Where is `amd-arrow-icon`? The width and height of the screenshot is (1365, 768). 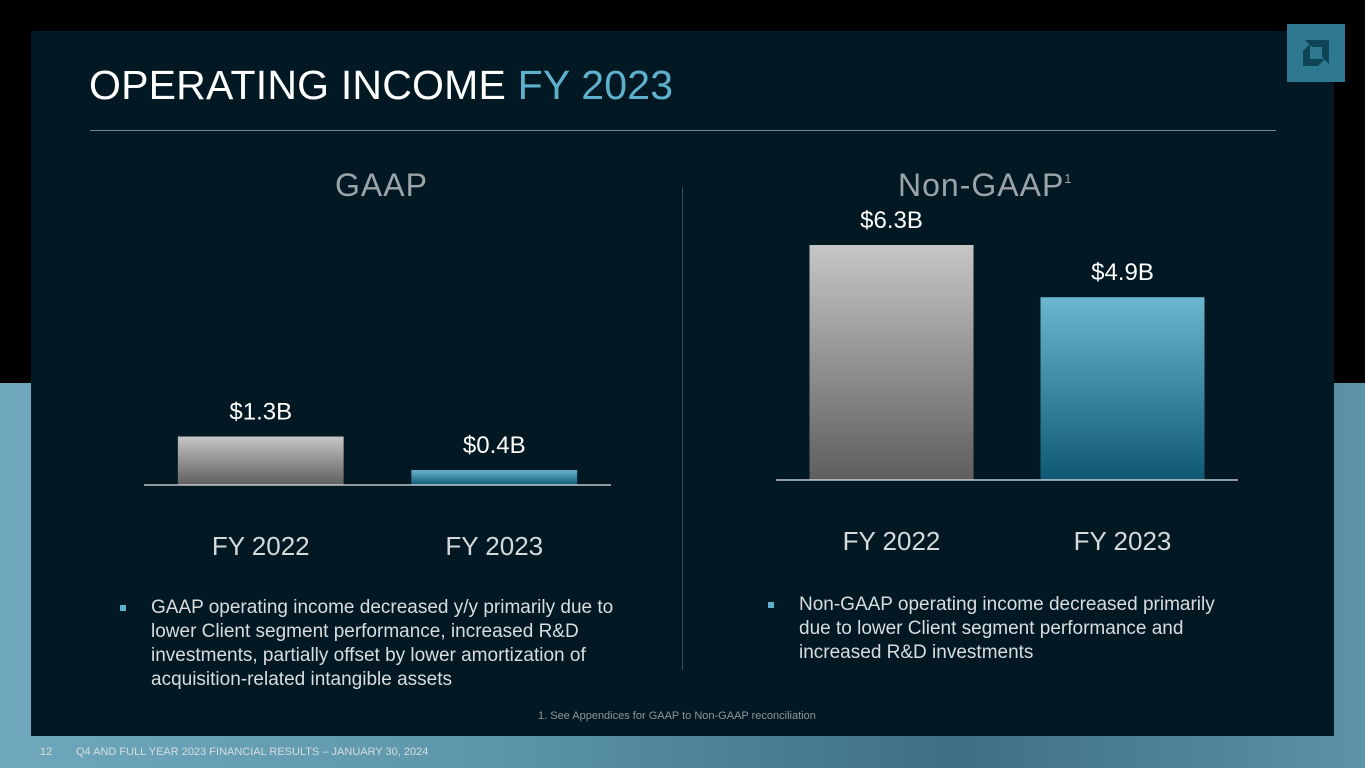 amd-arrow-icon is located at coordinates (1316, 53).